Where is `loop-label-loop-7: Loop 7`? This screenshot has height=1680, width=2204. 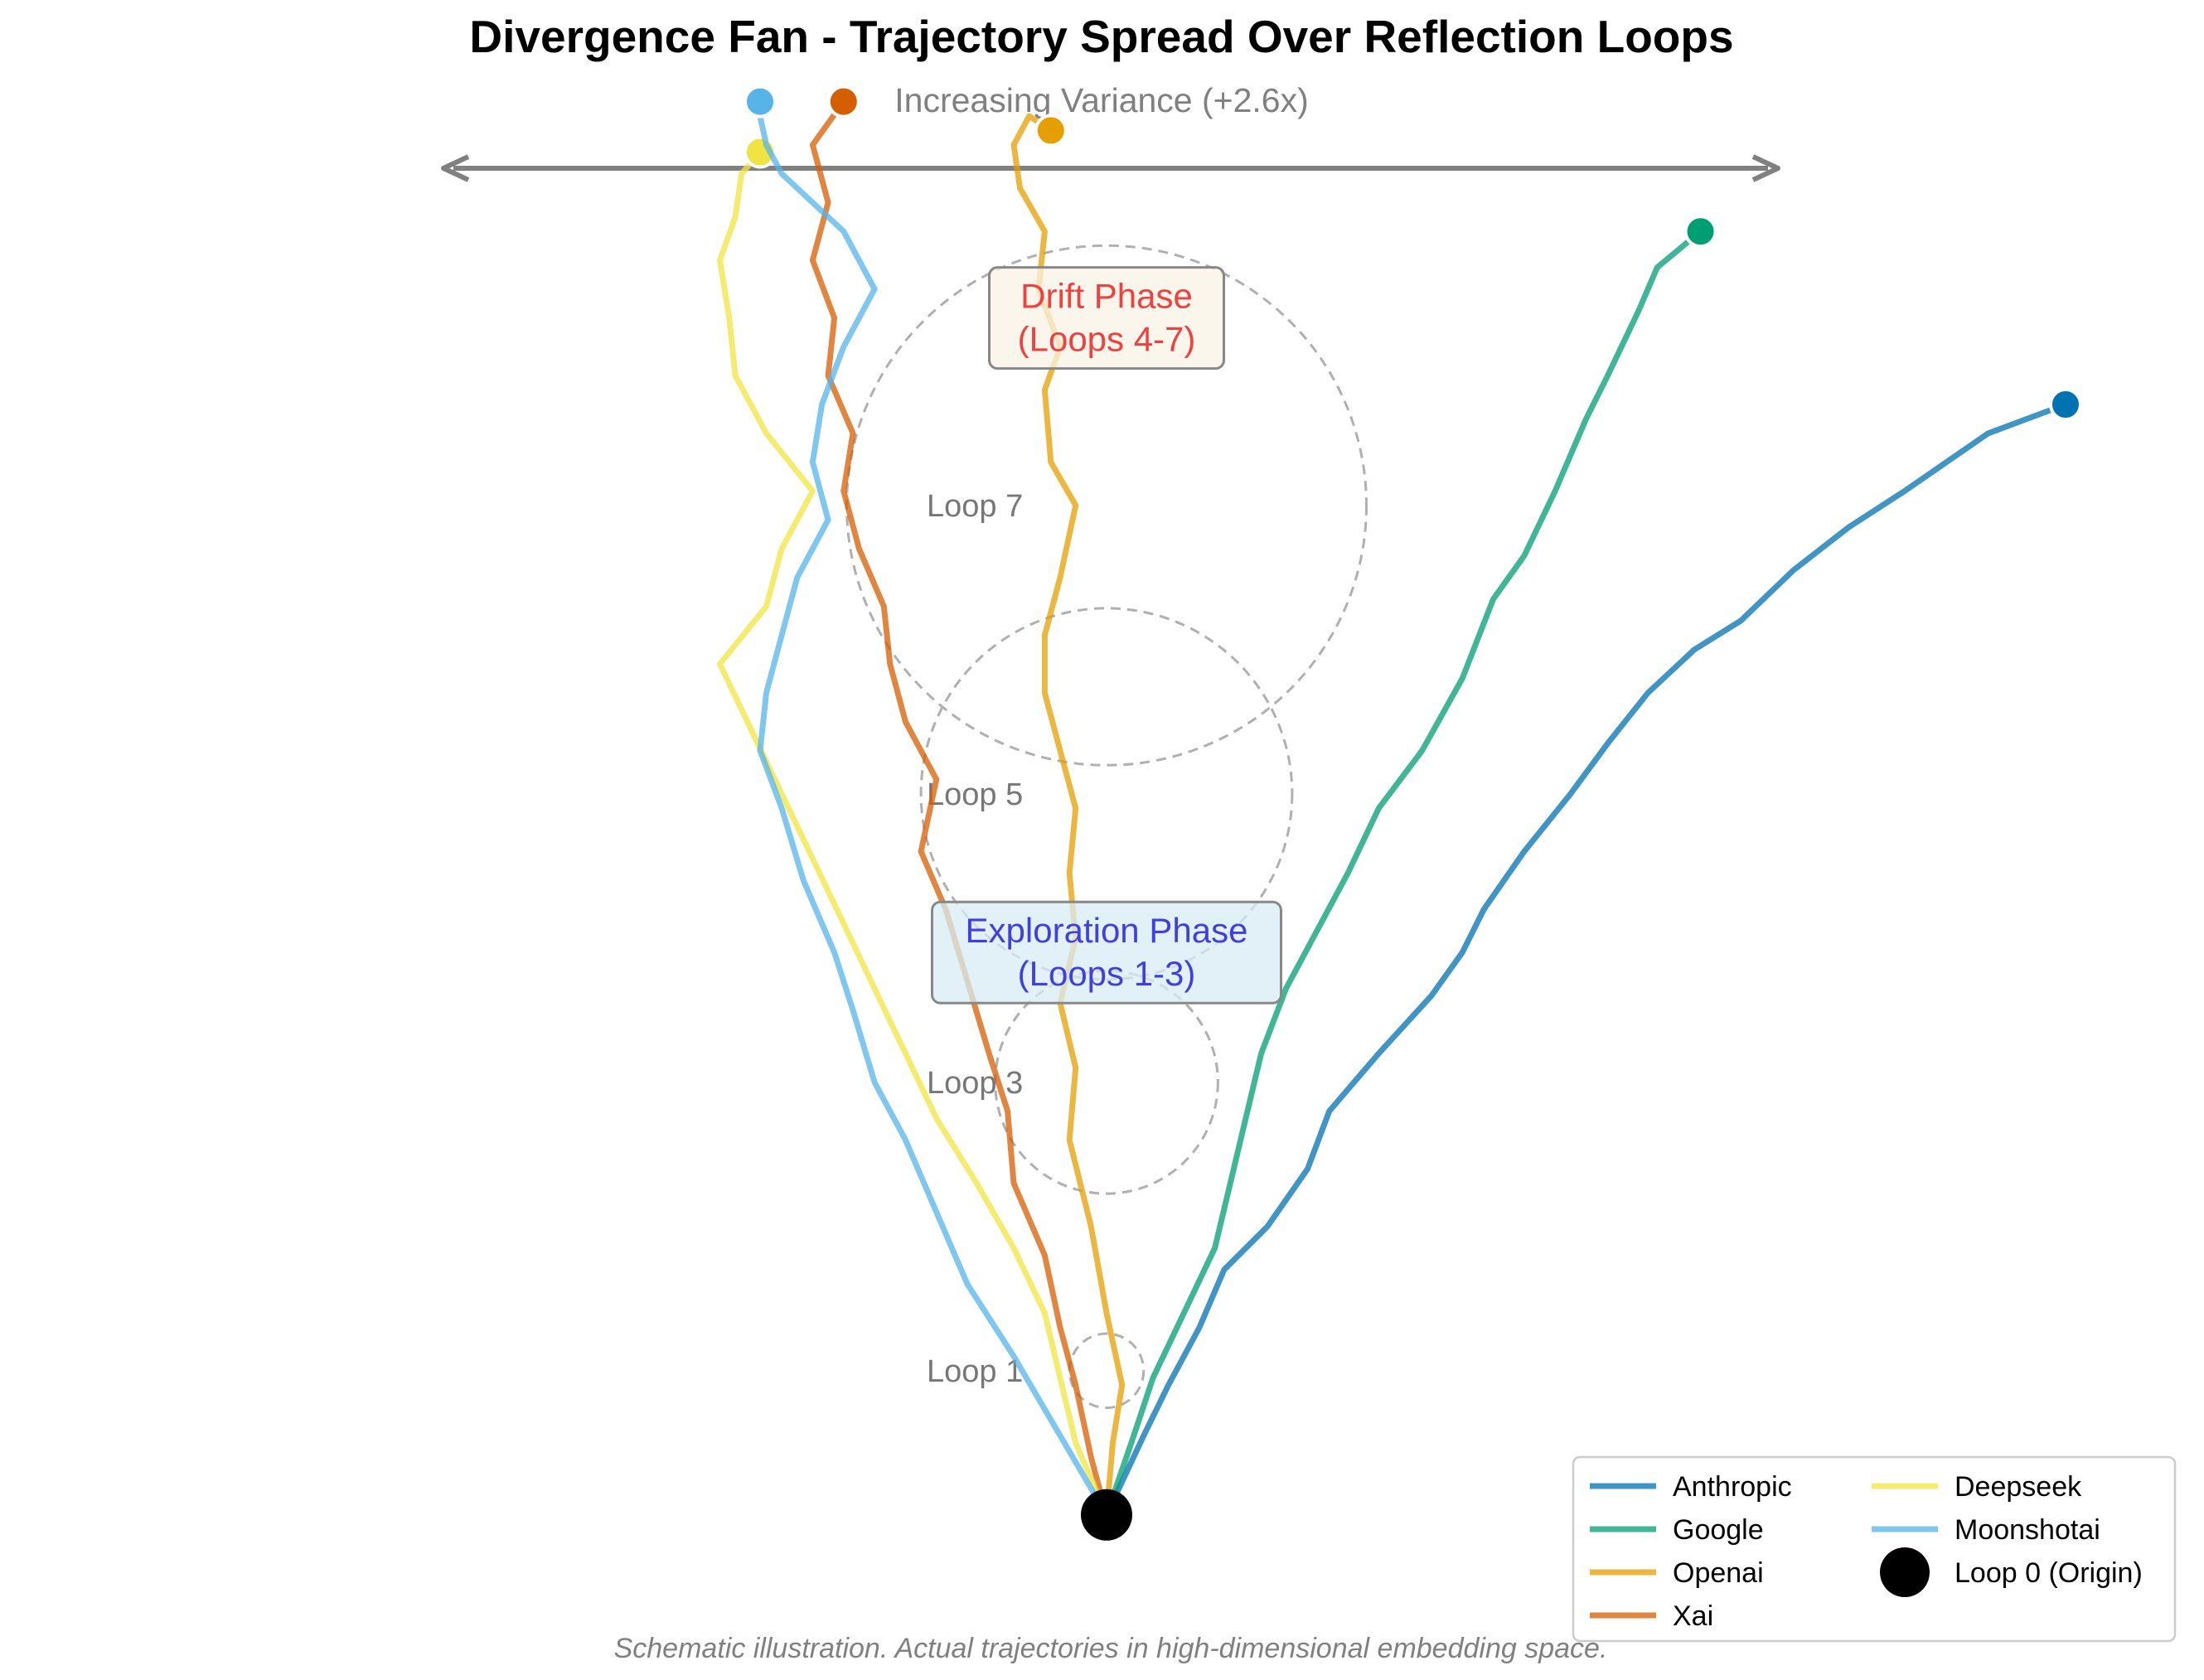 loop-label-loop-7: Loop 7 is located at coordinates (975, 506).